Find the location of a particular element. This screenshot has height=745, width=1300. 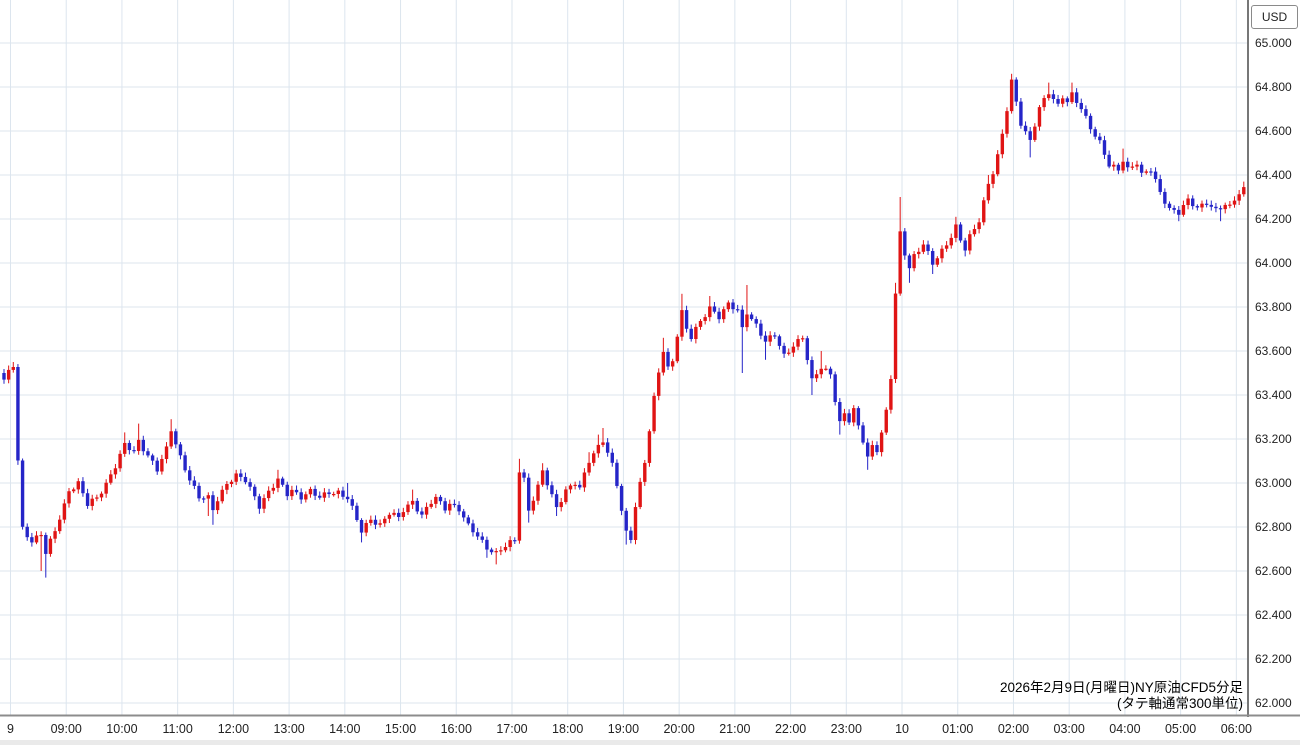

x-axis-tick-label: 23:00 is located at coordinates (846, 729).